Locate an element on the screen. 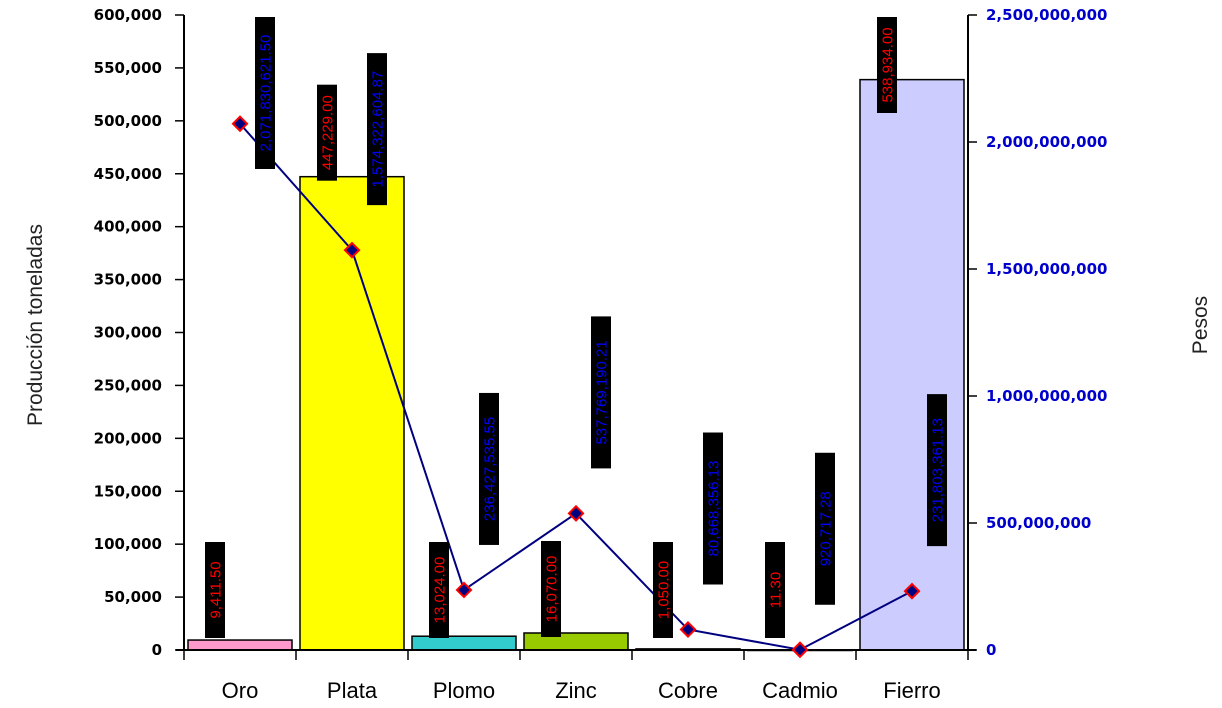  data-label: 16,070.00 is located at coordinates (551, 588).